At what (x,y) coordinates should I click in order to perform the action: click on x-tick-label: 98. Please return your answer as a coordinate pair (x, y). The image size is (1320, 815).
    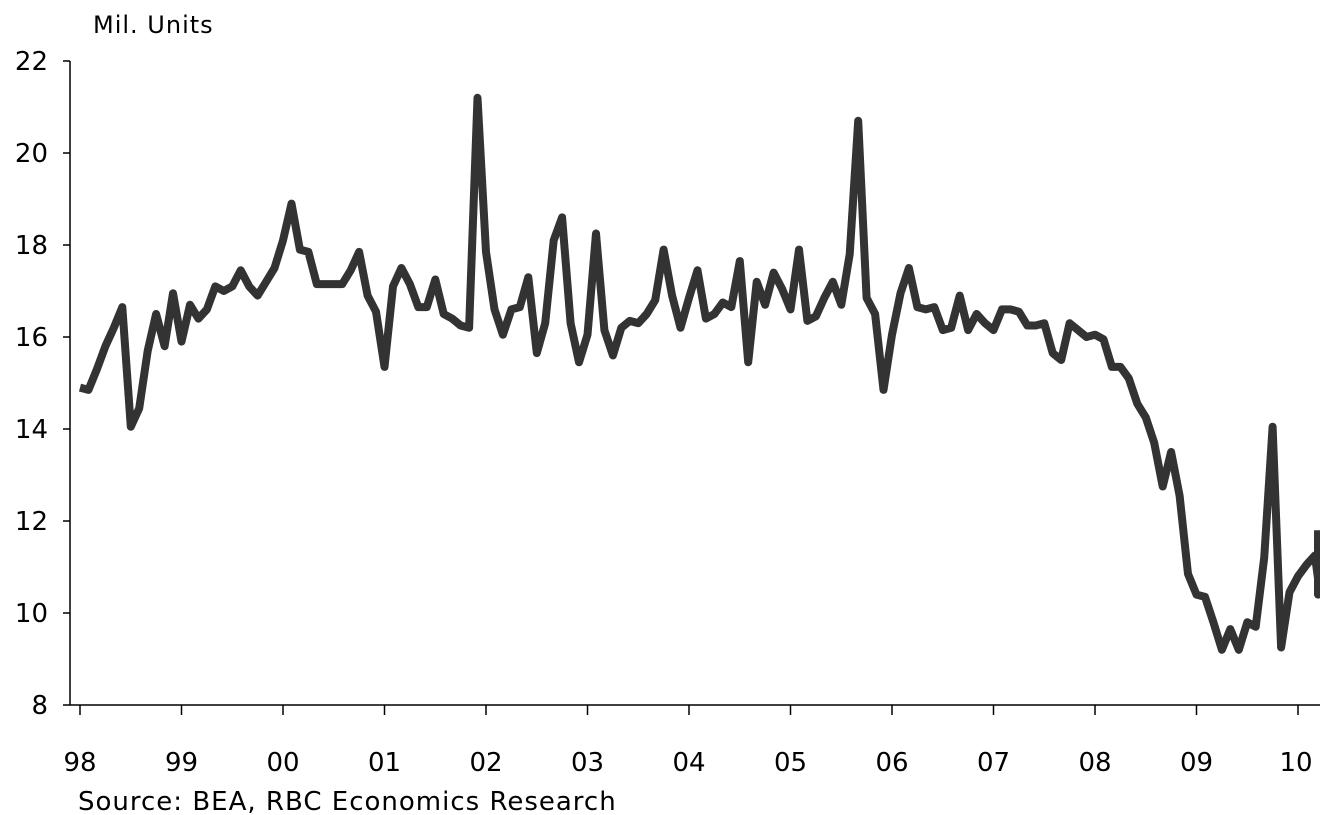
    Looking at the image, I should click on (79, 763).